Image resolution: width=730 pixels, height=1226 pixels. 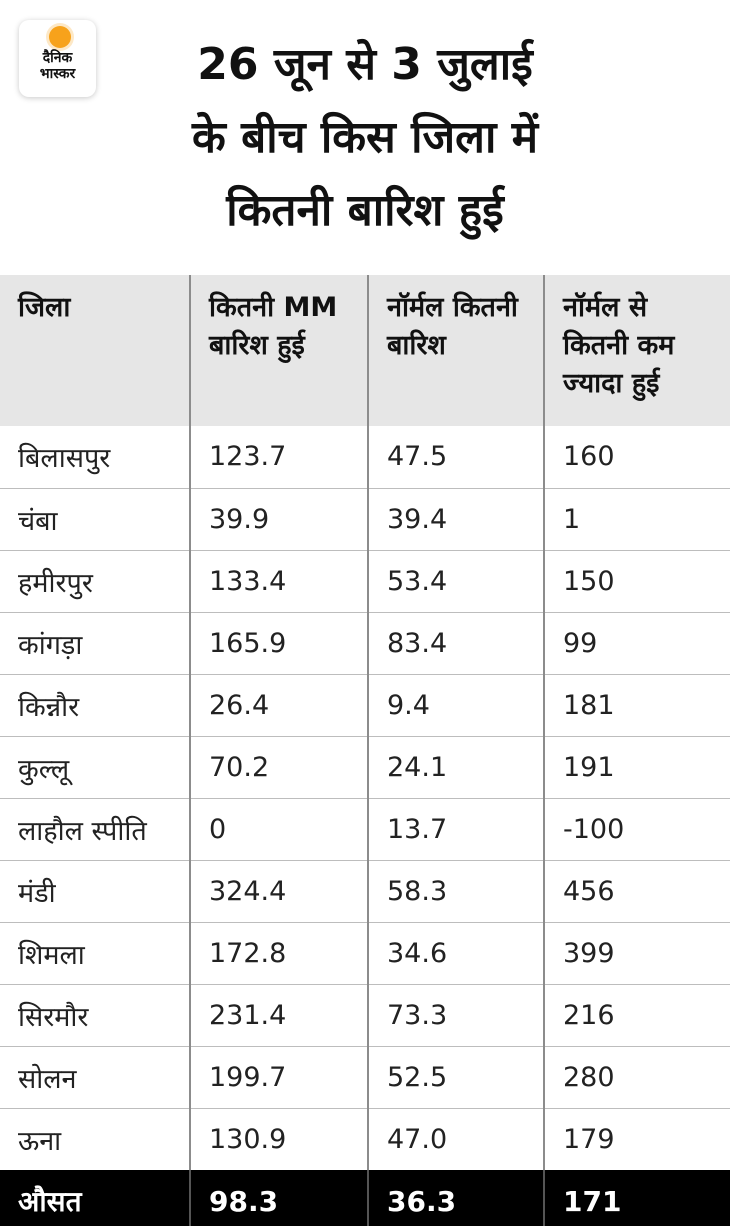 What do you see at coordinates (636, 952) in the screenshot?
I see `deviation-cell: 399` at bounding box center [636, 952].